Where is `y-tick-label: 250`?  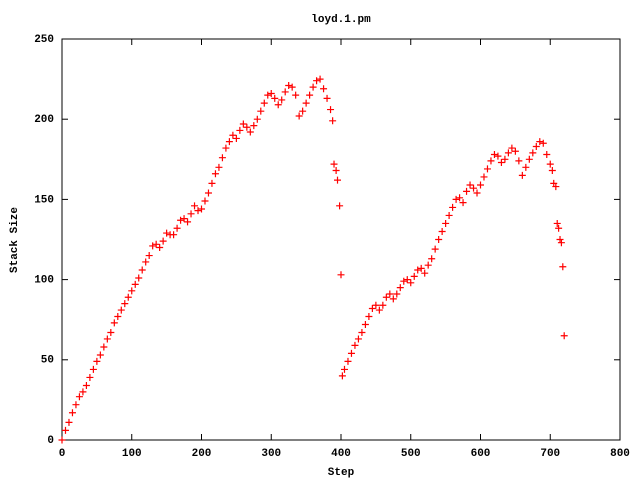 y-tick-label: 250 is located at coordinates (44, 40).